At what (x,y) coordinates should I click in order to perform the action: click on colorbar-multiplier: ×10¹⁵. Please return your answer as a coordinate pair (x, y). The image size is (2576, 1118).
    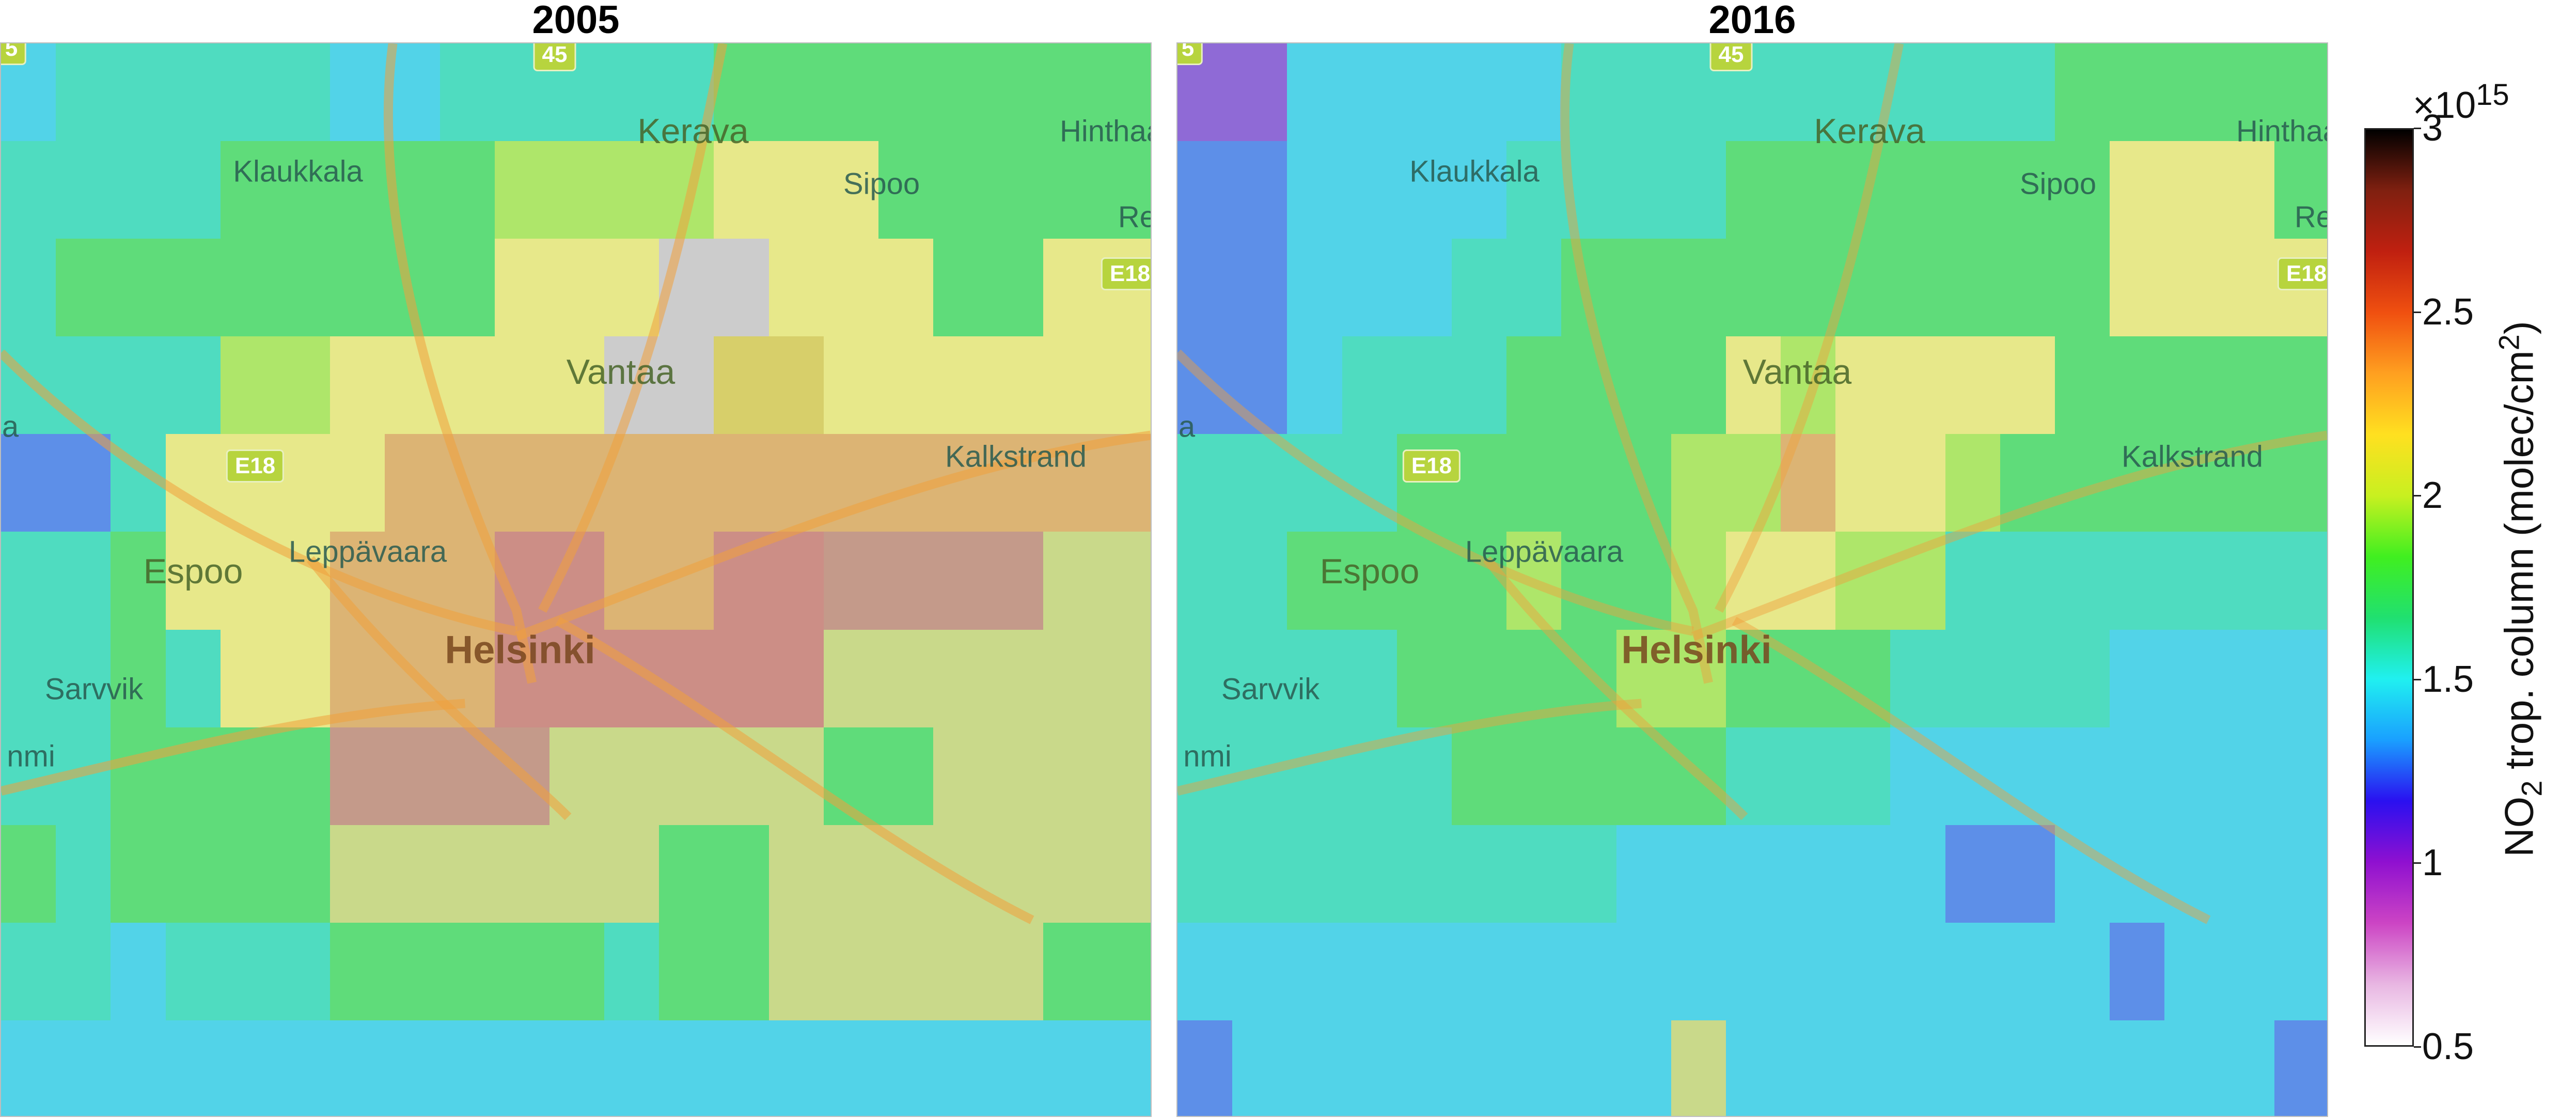
    Looking at the image, I should click on (2461, 102).